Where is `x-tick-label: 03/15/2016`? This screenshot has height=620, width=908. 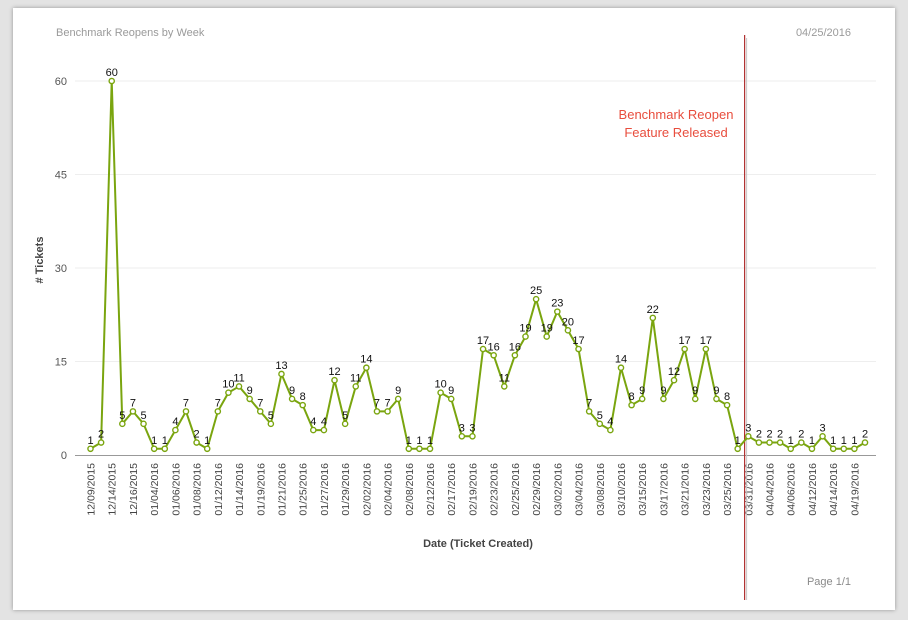
x-tick-label: 03/15/2016 is located at coordinates (643, 489).